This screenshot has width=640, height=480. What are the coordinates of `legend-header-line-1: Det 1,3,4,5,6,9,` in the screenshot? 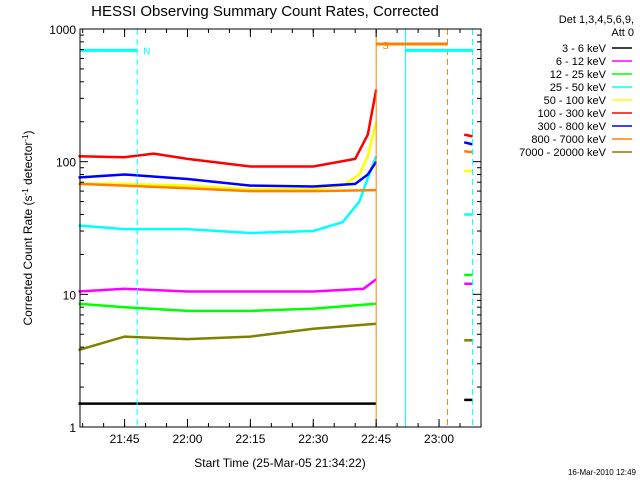 It's located at (596, 20).